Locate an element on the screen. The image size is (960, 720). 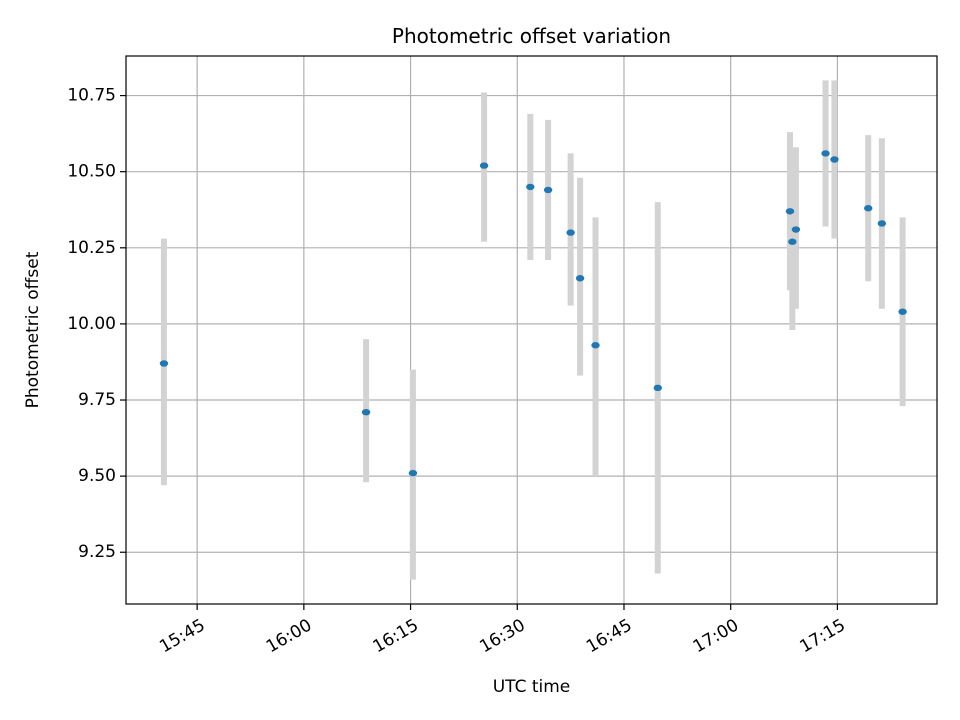
y-tick-label: 10.00 is located at coordinates (91, 324).